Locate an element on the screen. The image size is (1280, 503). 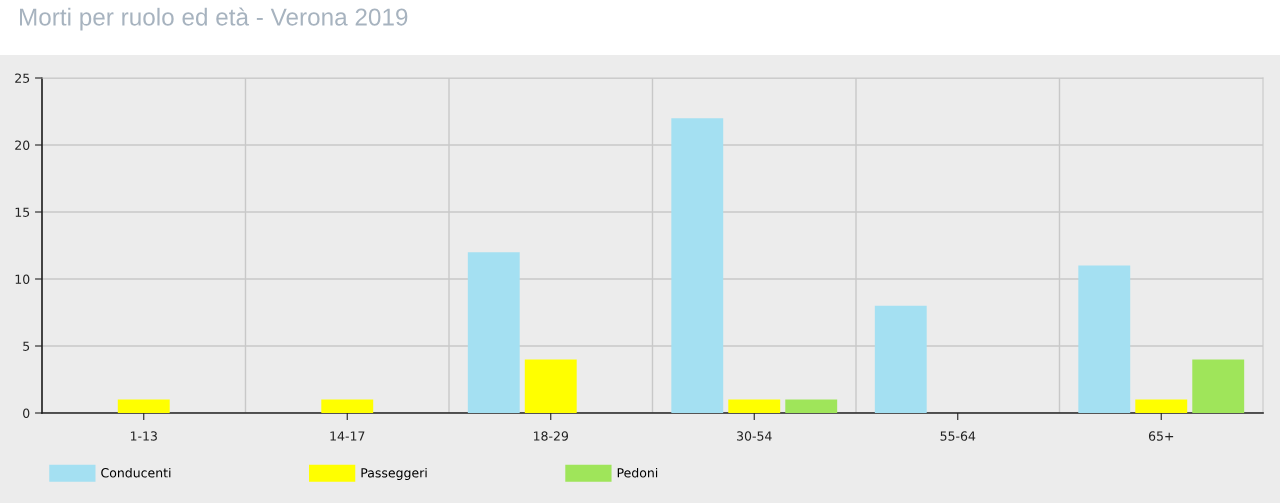
x-tick-label: 65+ is located at coordinates (1161, 436).